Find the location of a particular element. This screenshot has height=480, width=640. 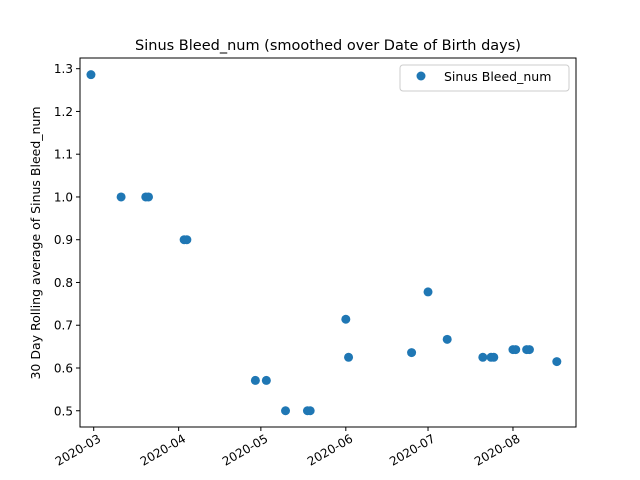

y-tick-label: 1.3 is located at coordinates (63, 69).